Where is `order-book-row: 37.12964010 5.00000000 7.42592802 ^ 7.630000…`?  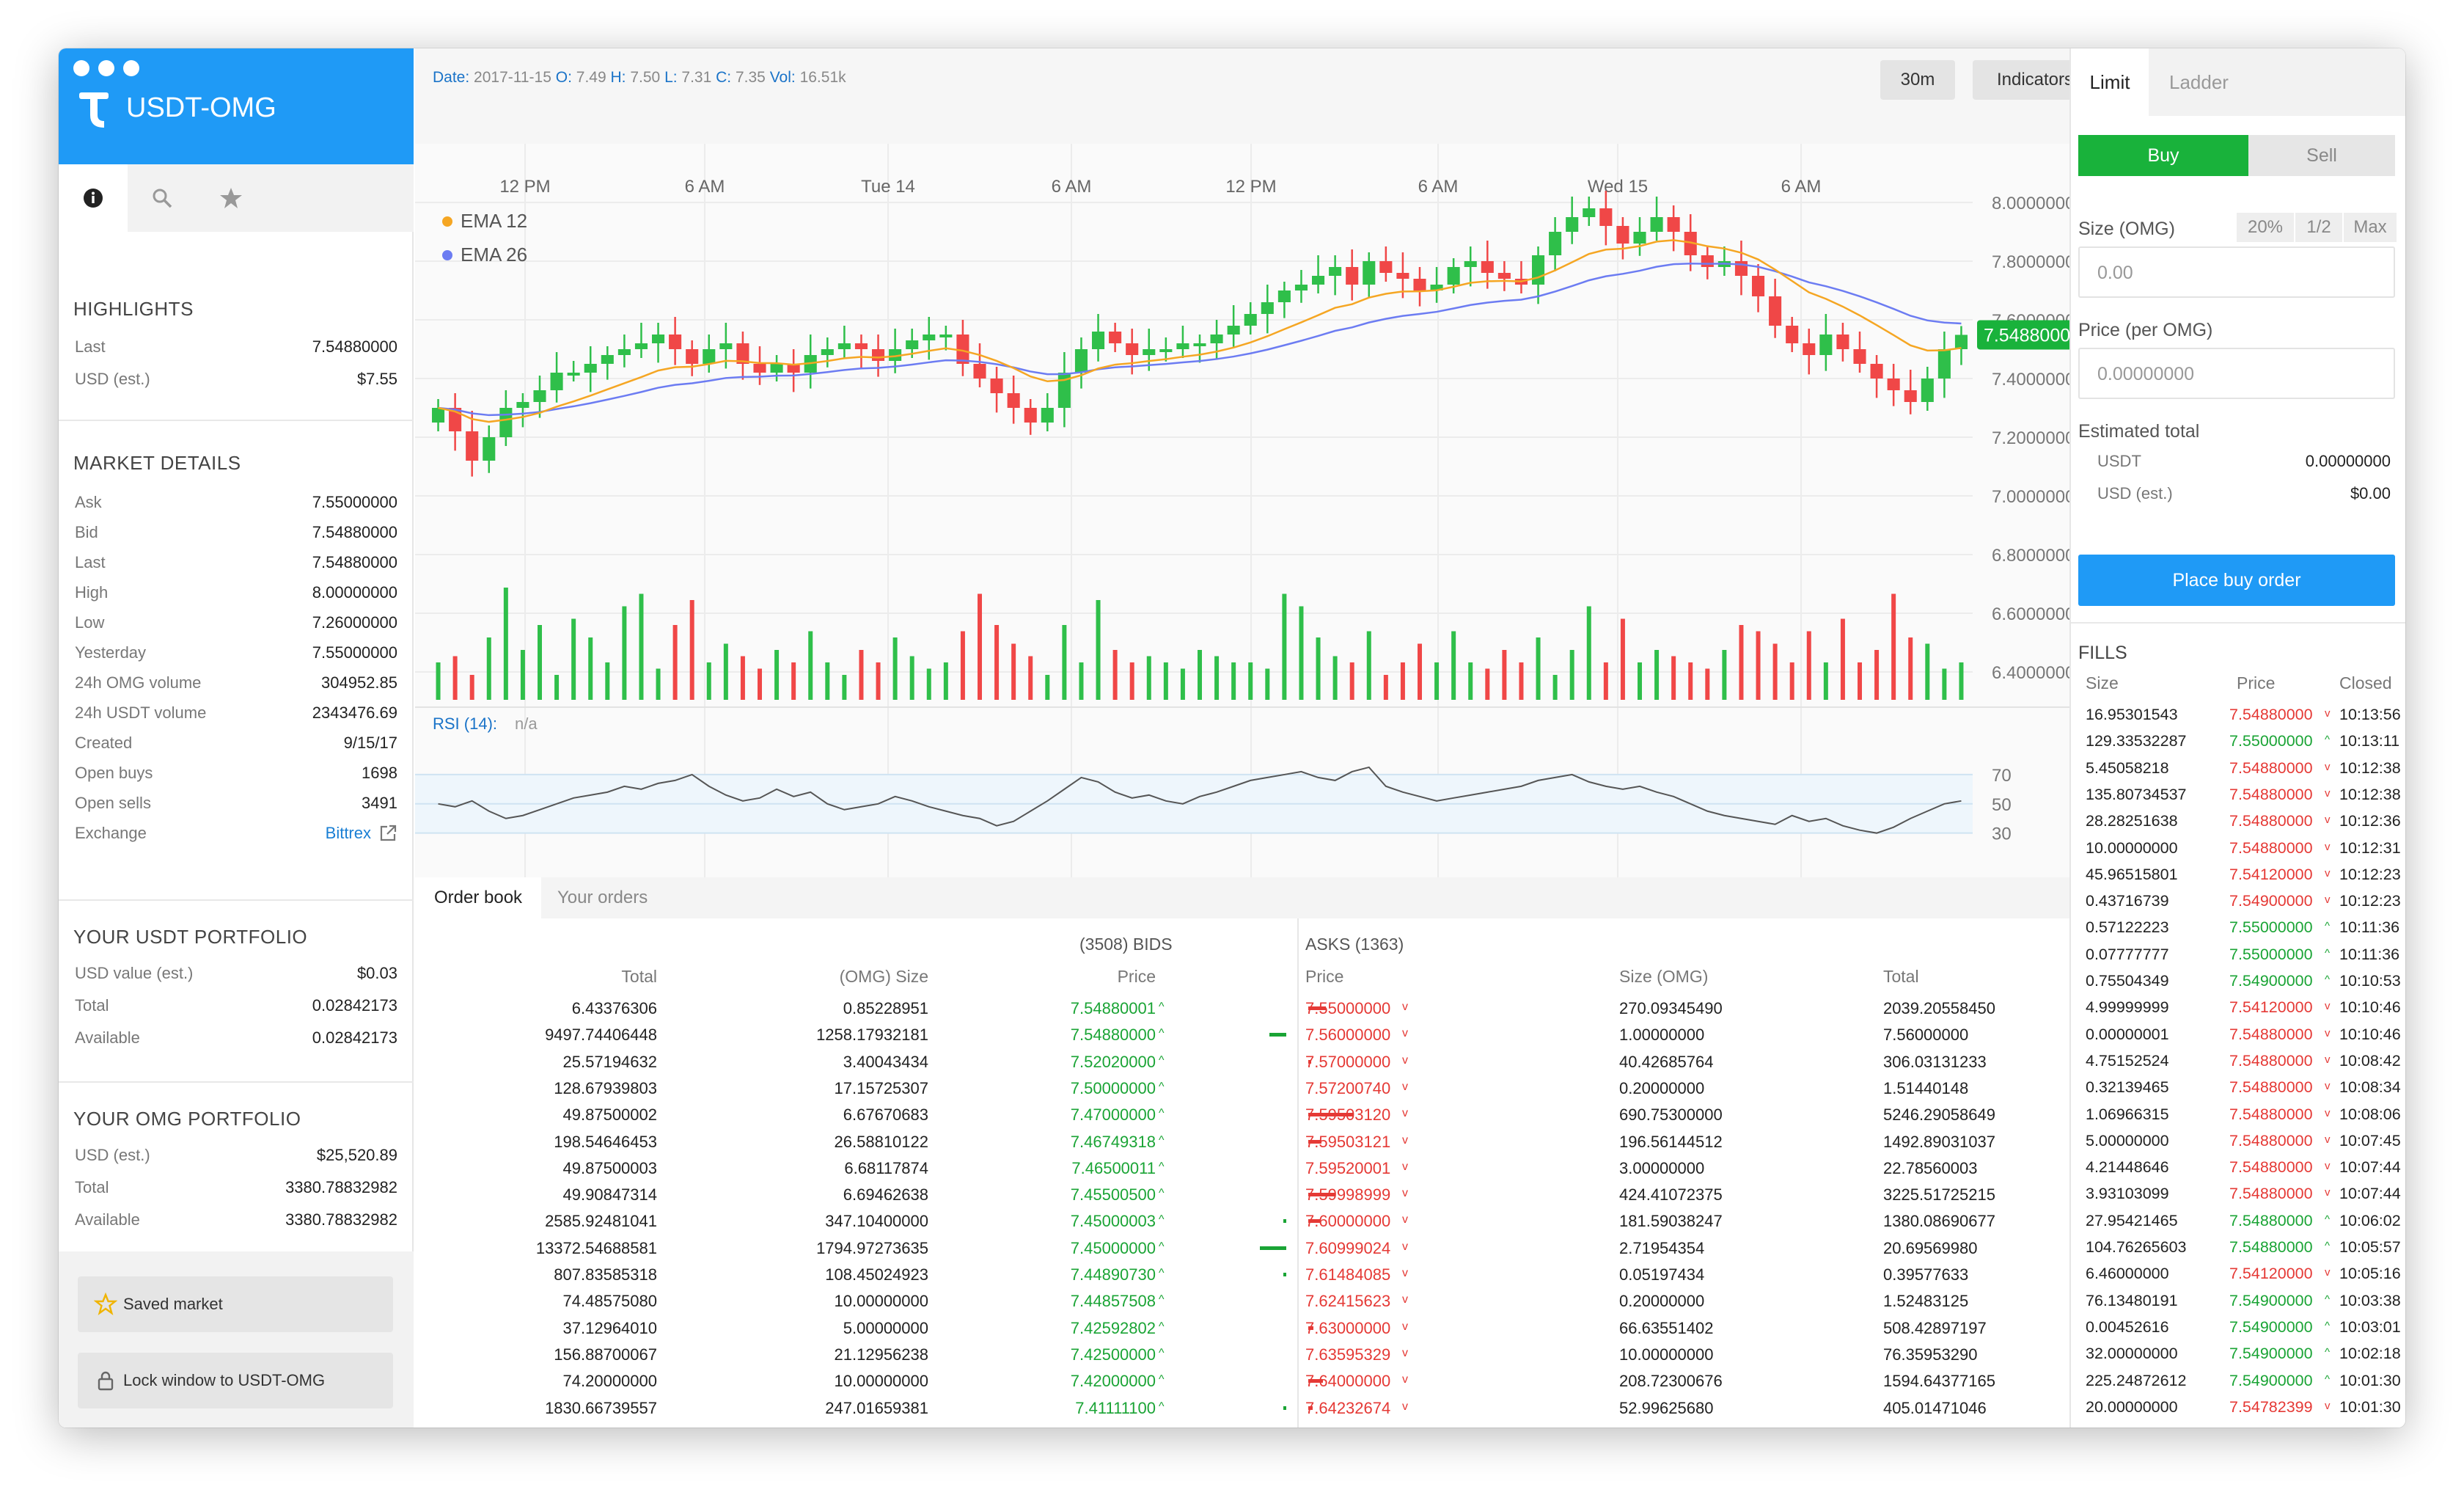 order-book-row: 37.12964010 5.00000000 7.42592802 ^ 7.630000… is located at coordinates (1242, 1328).